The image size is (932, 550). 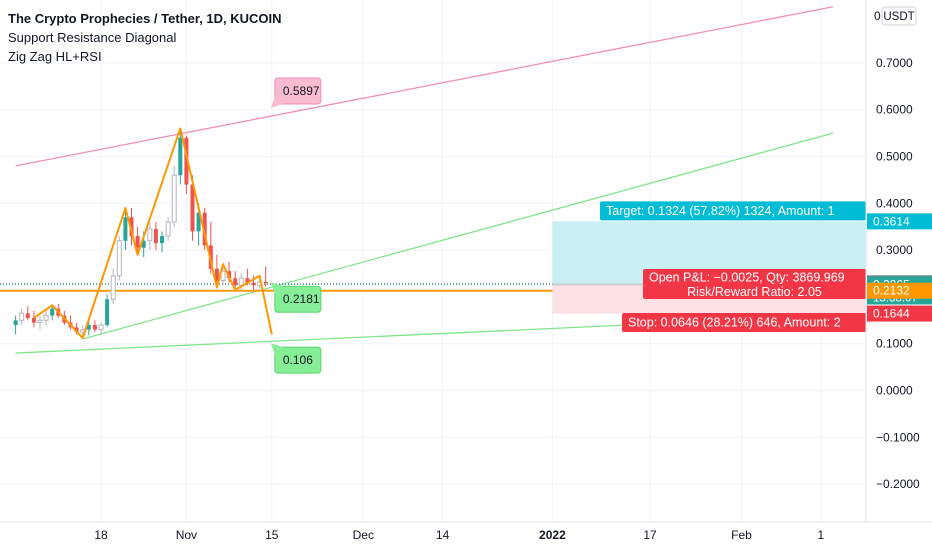 I want to click on currency-button-bg, so click(x=899, y=16).